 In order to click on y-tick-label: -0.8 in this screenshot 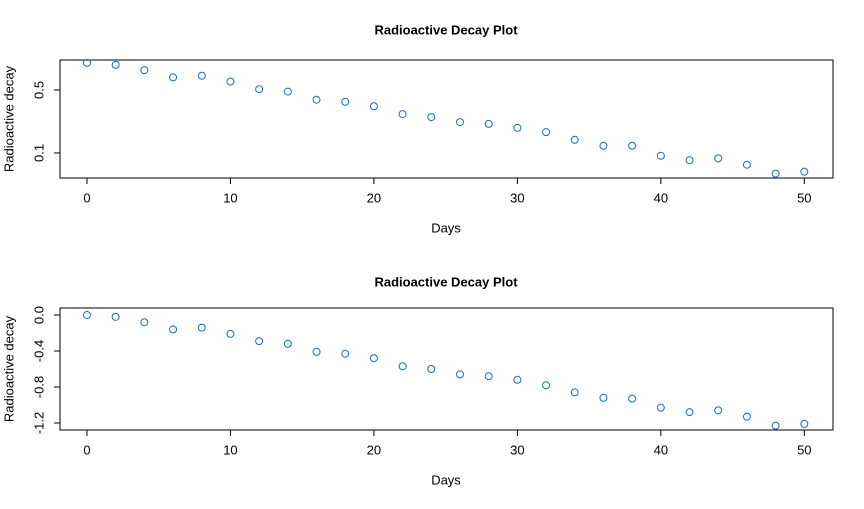, I will do `click(38, 387)`.